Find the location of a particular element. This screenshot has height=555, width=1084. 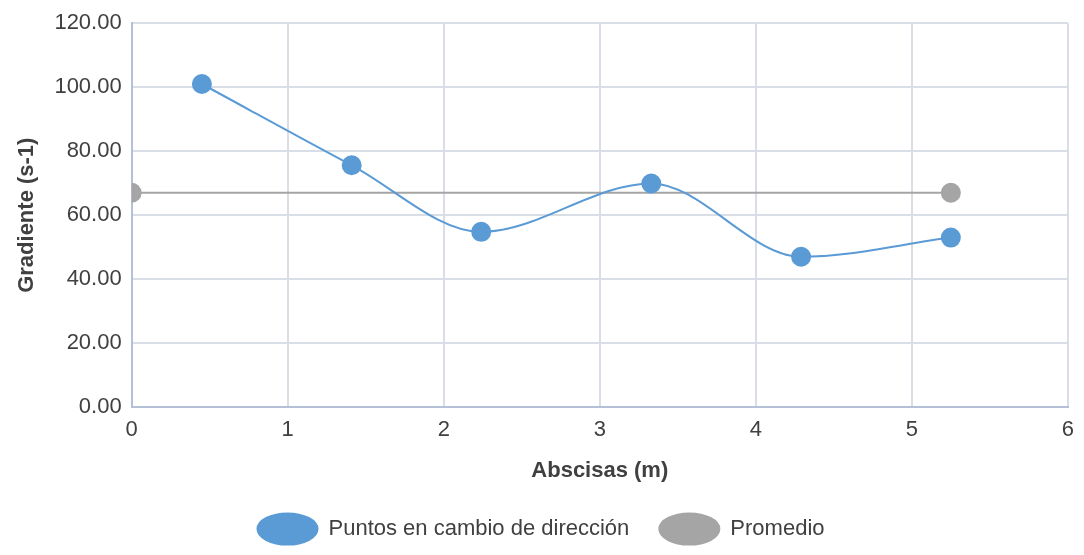

x-tick-label: 0 is located at coordinates (131, 429).